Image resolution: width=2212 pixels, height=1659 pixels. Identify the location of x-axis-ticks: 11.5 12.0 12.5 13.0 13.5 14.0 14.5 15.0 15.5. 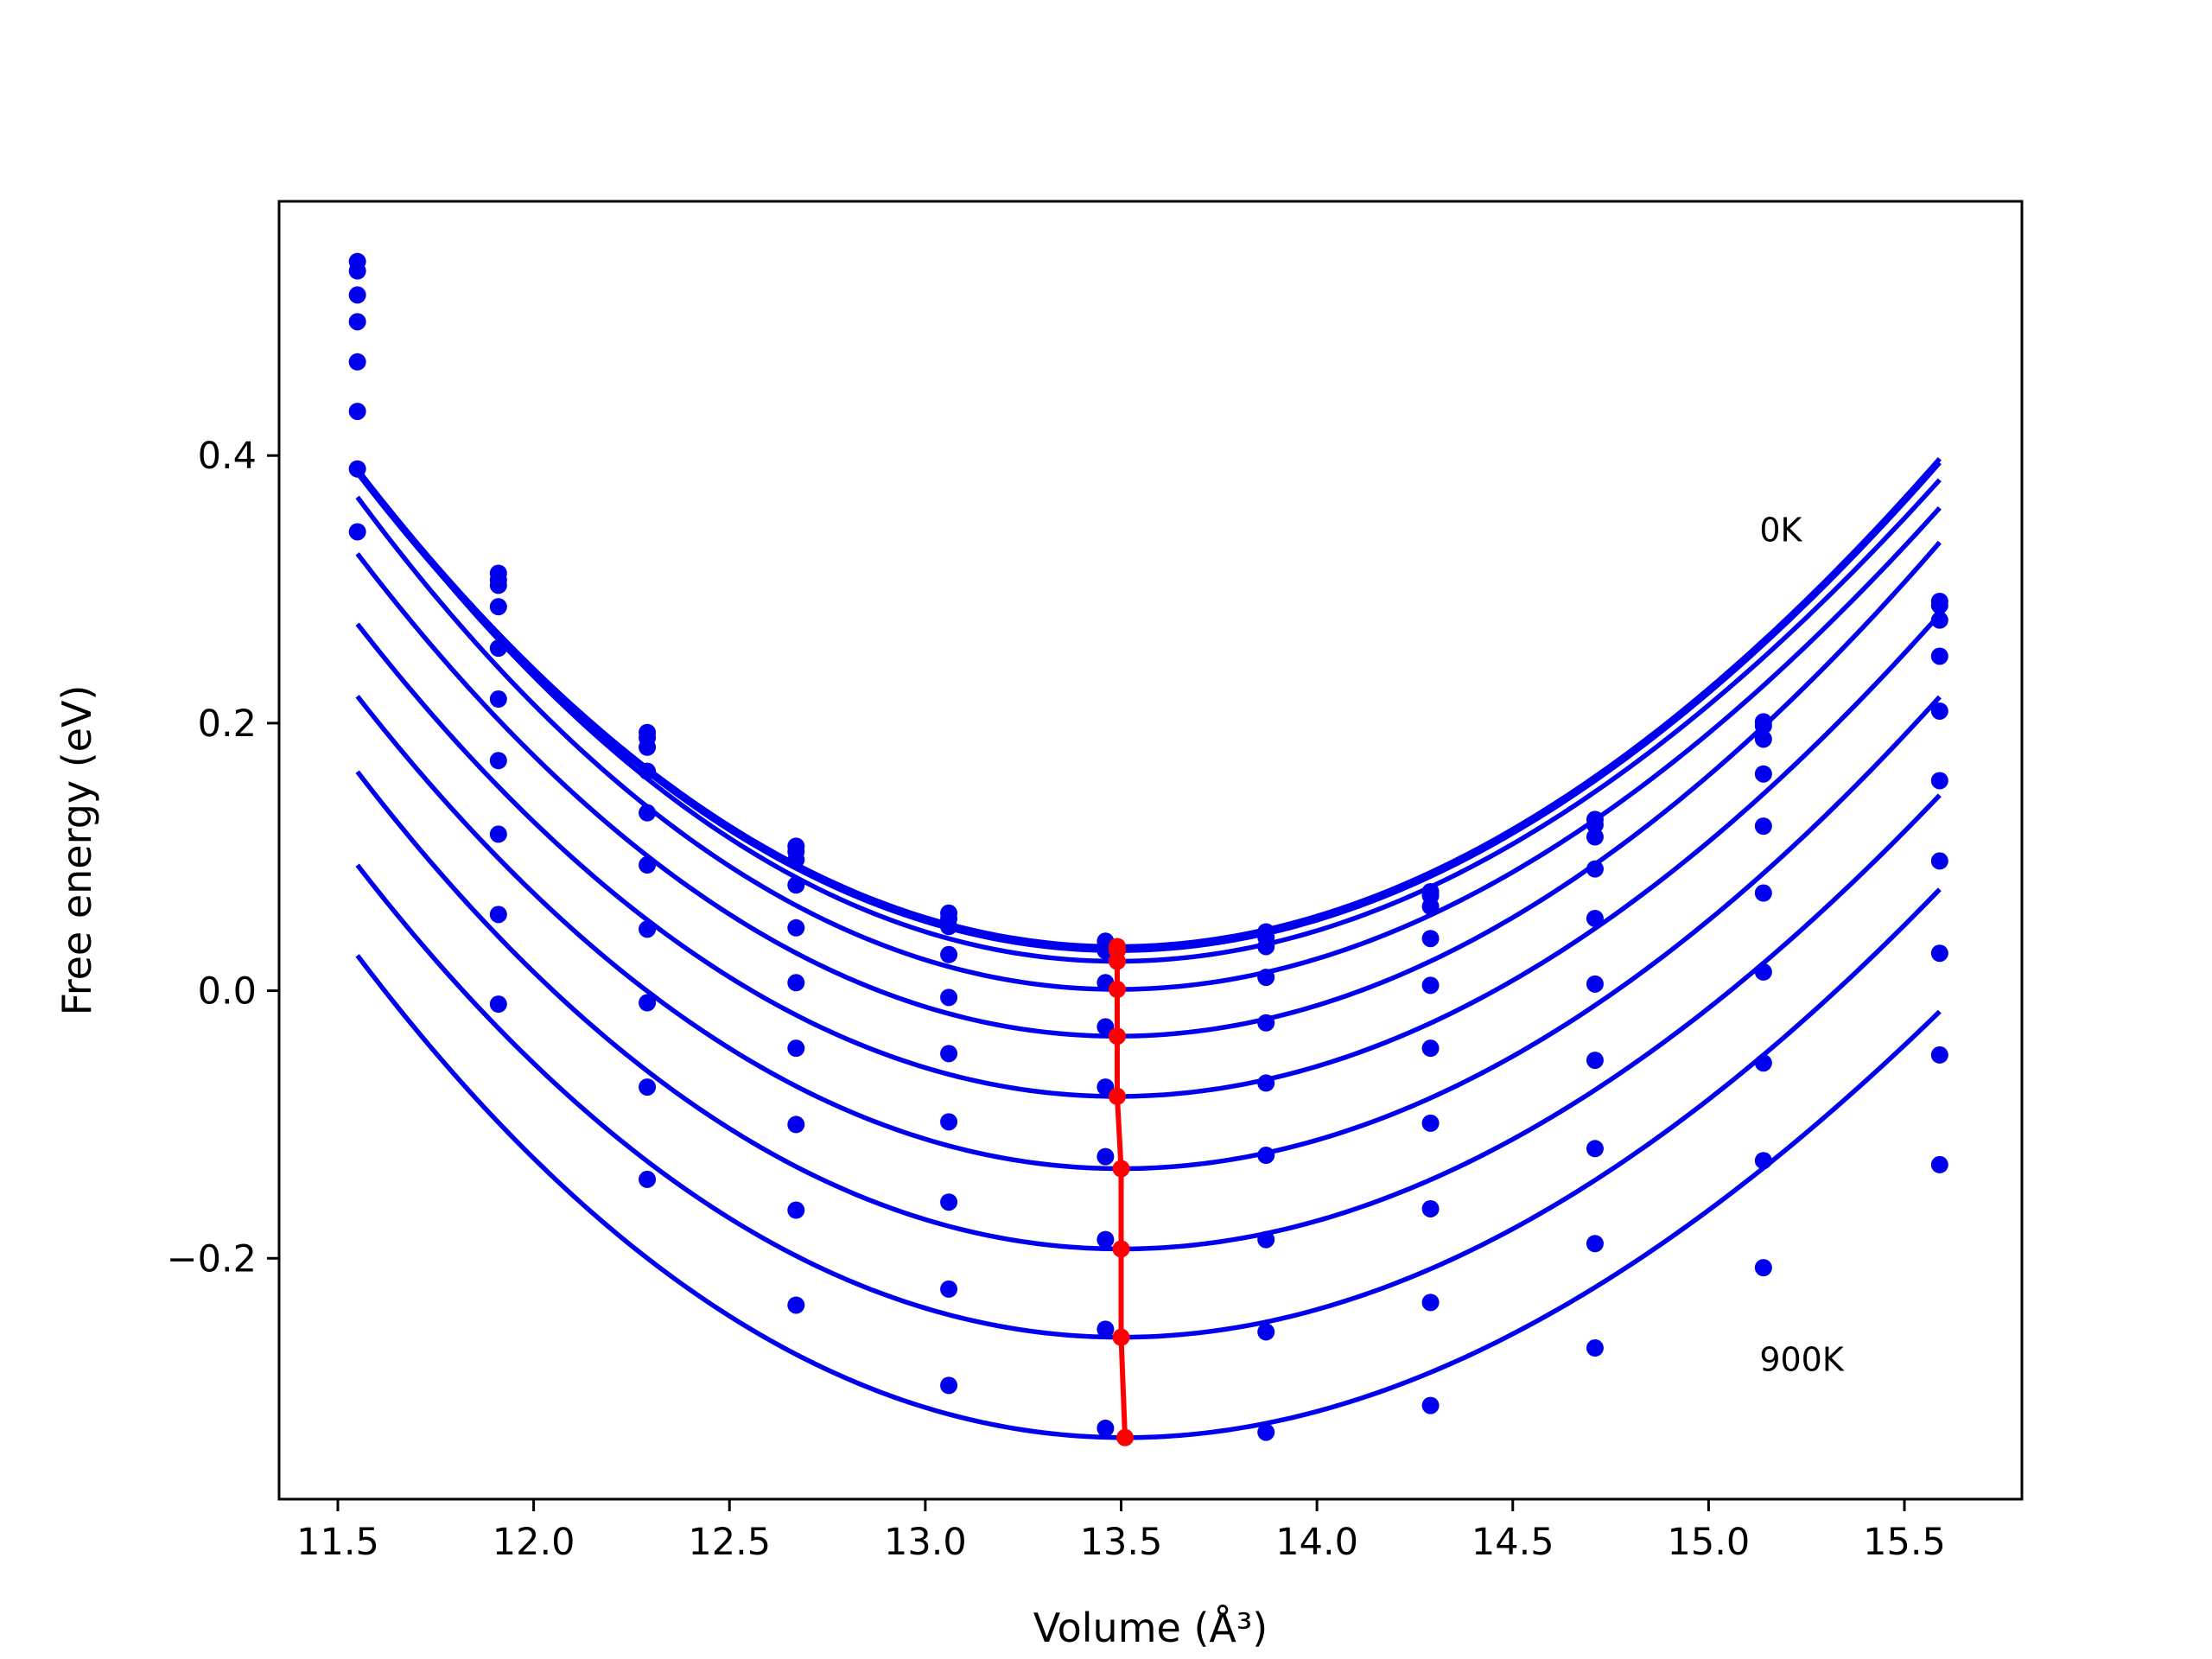
(1121, 1531).